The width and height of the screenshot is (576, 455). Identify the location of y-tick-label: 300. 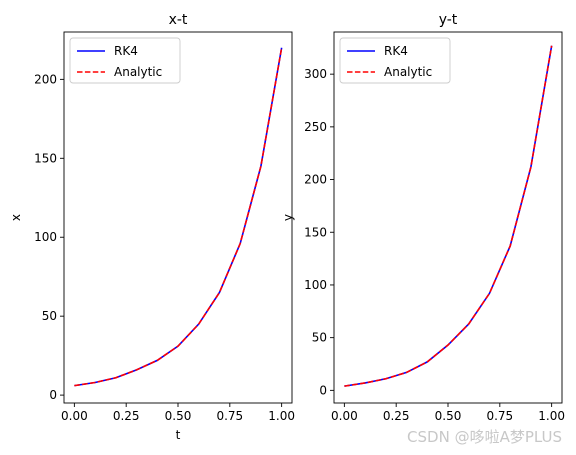
(315, 74).